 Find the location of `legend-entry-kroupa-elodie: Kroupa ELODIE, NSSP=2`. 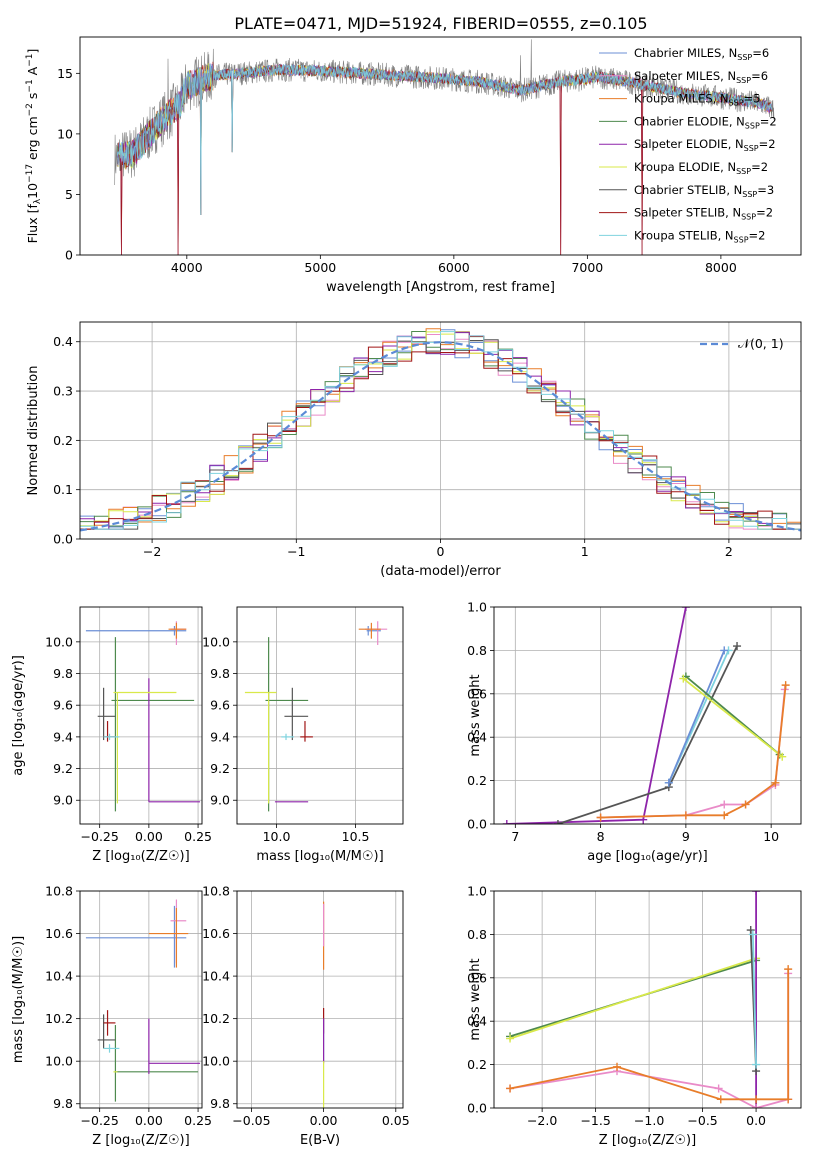

legend-entry-kroupa-elodie: Kroupa ELODIE, NSSP=2 is located at coordinates (701, 168).